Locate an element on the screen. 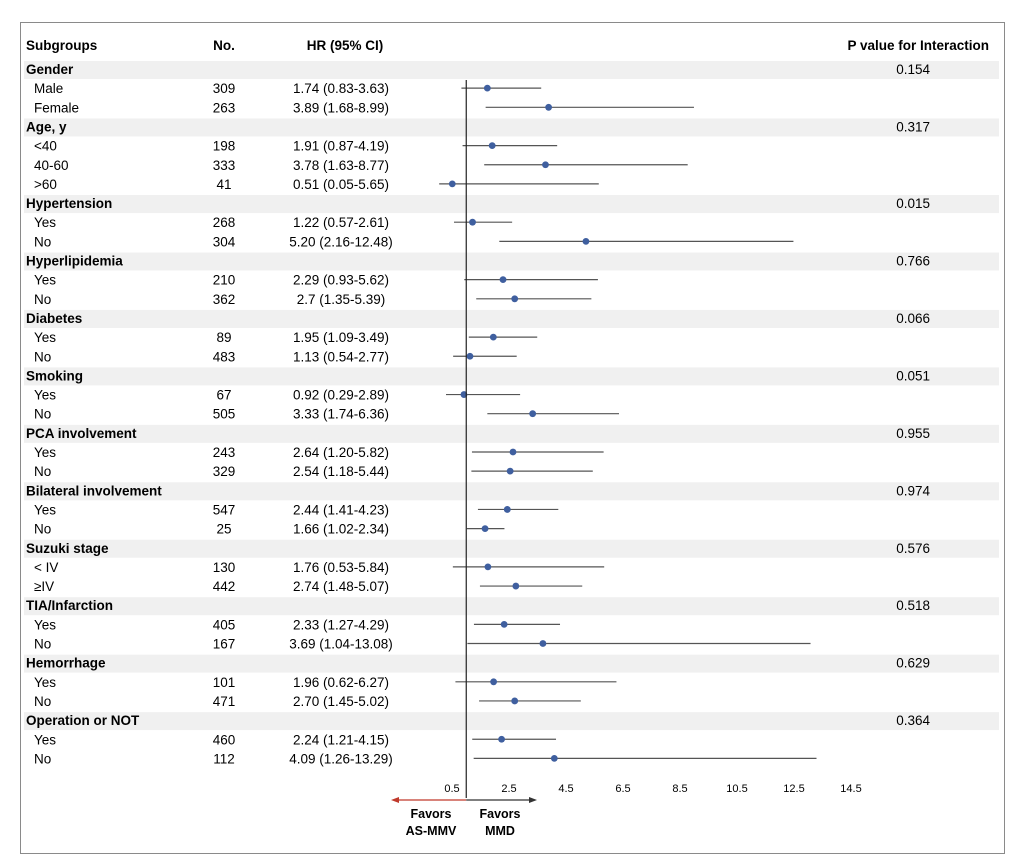 This screenshot has height=862, width=1029. favors-right-label: MMD is located at coordinates (500, 831).